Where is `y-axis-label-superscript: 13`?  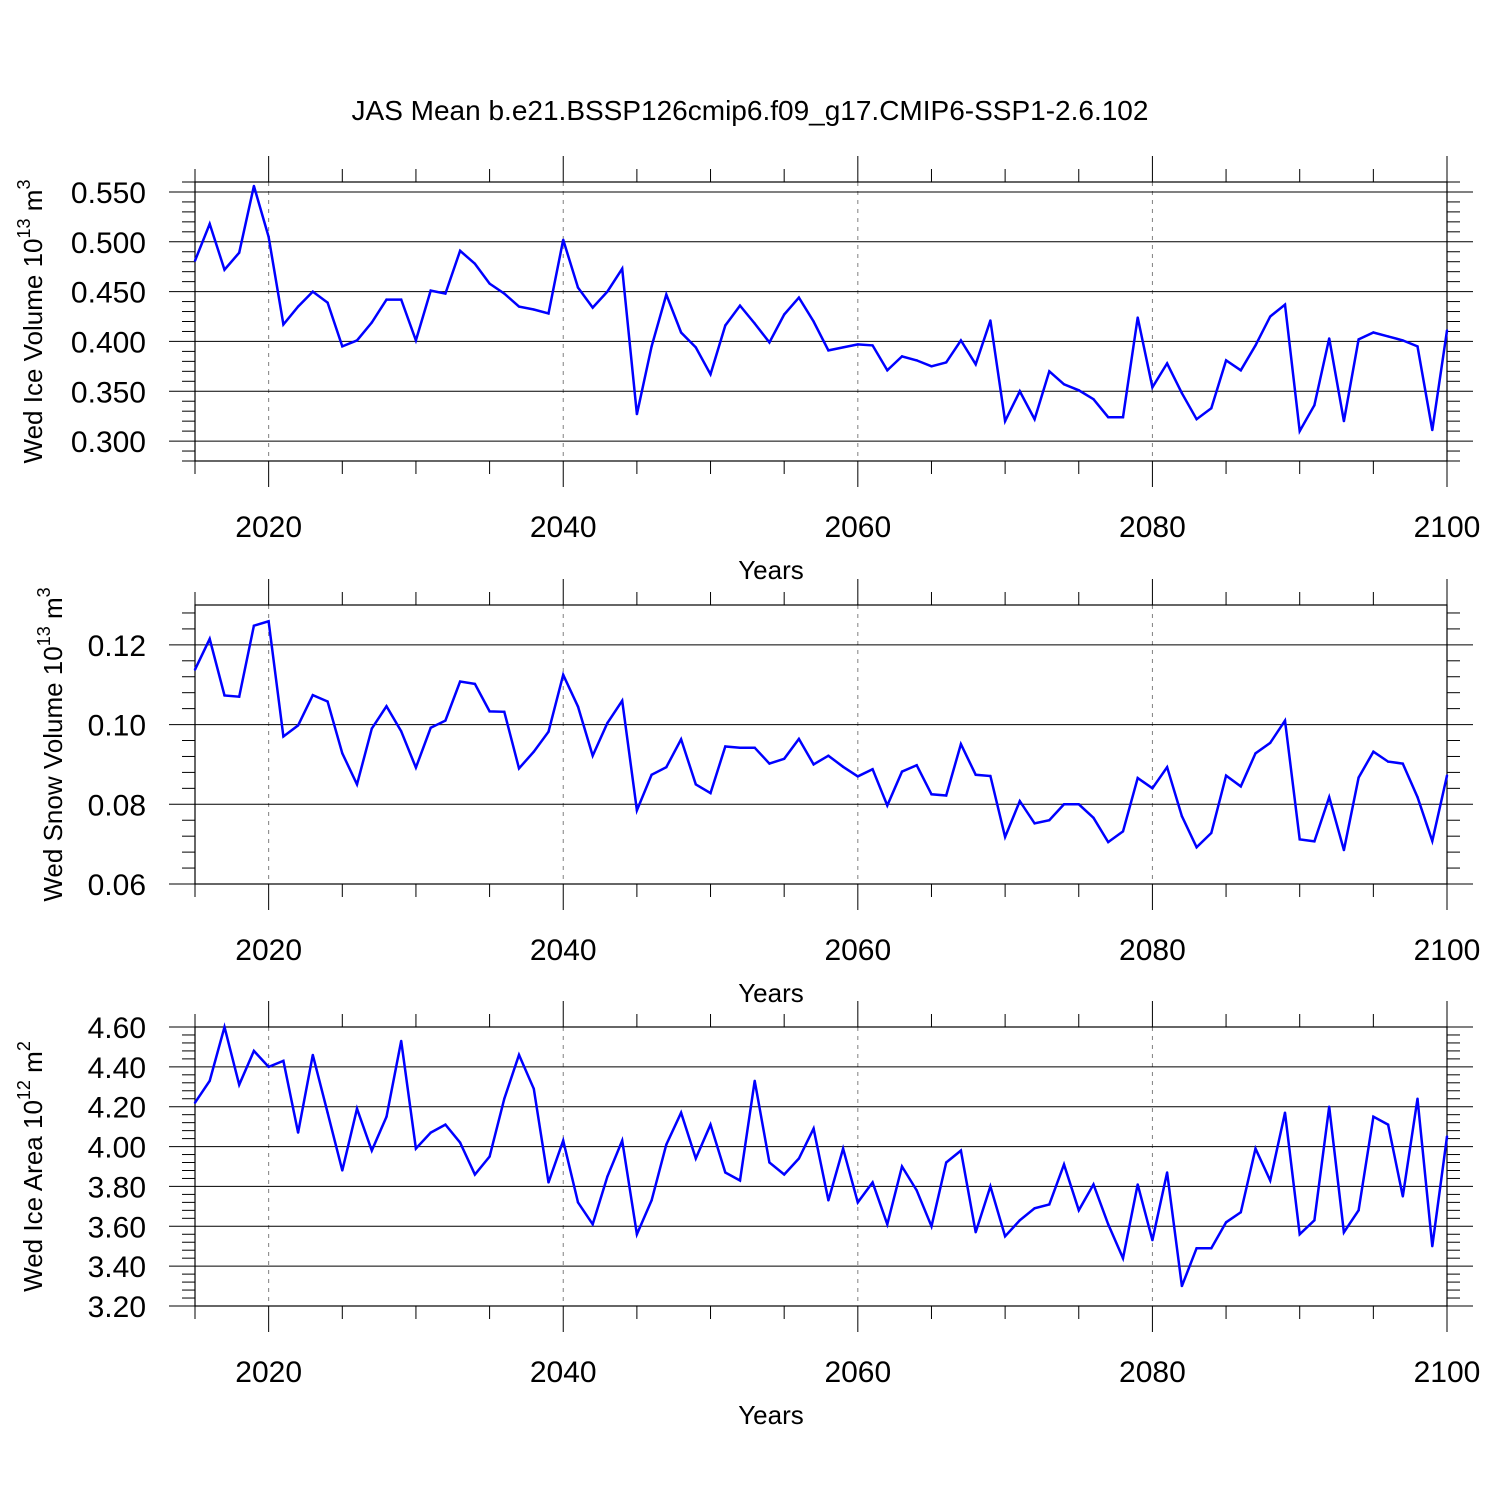
y-axis-label-superscript: 13 is located at coordinates (44, 636).